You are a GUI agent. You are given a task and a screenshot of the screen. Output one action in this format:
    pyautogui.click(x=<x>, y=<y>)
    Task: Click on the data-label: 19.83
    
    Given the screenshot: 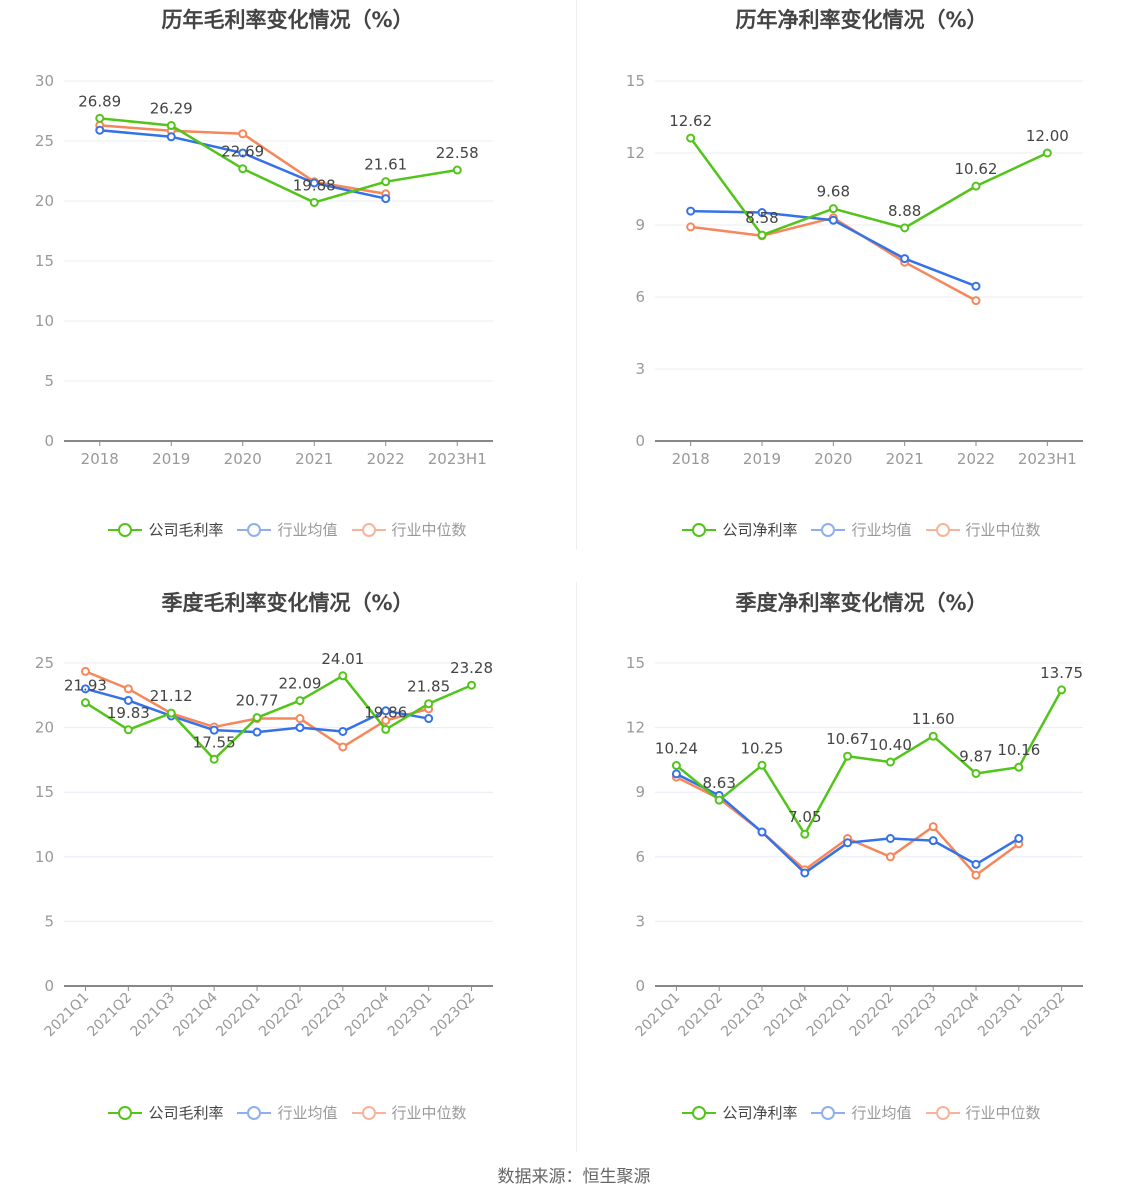 What is the action you would take?
    pyautogui.click(x=128, y=713)
    